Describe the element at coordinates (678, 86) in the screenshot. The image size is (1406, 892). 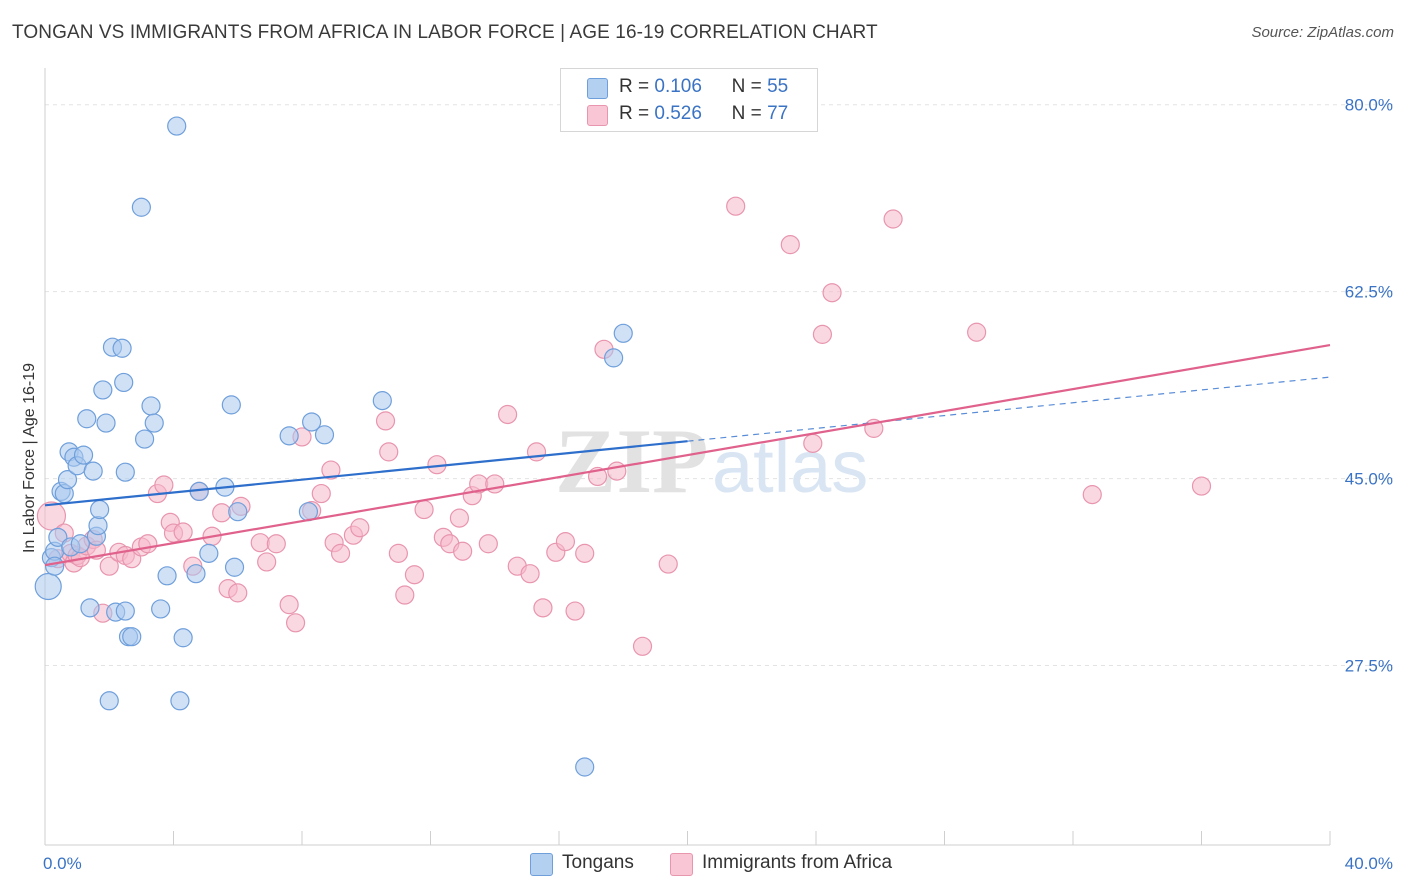
I see `legend-r-value-tongans: 0.106` at that location.